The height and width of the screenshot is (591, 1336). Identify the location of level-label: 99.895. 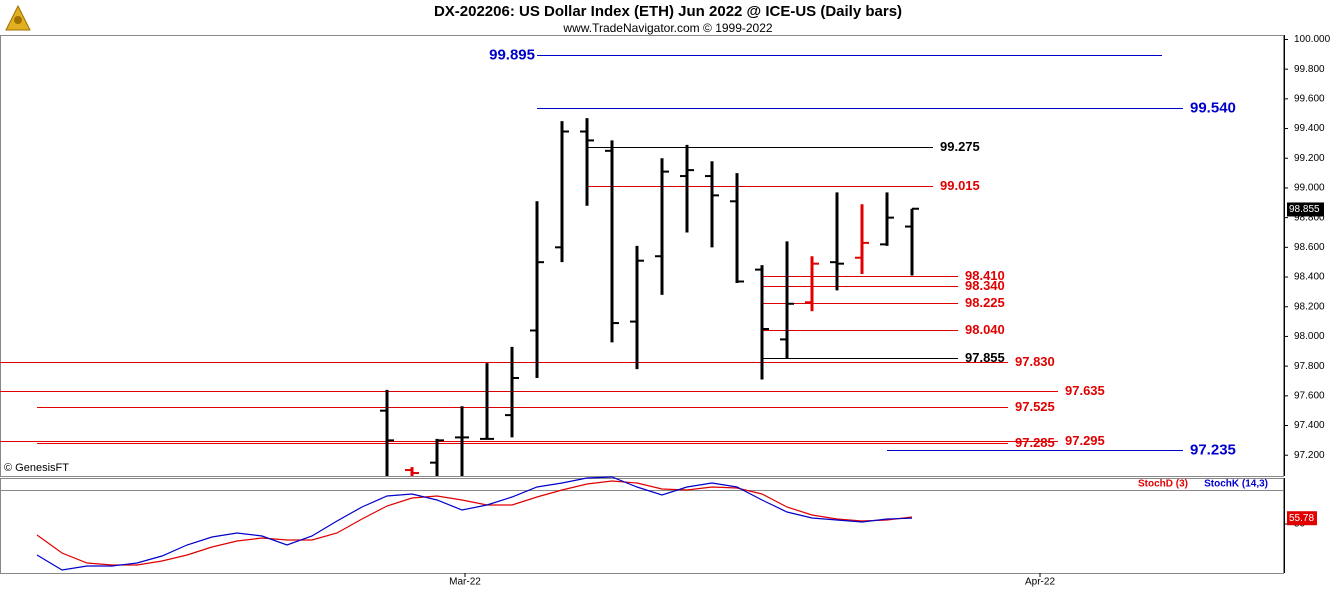
(512, 54).